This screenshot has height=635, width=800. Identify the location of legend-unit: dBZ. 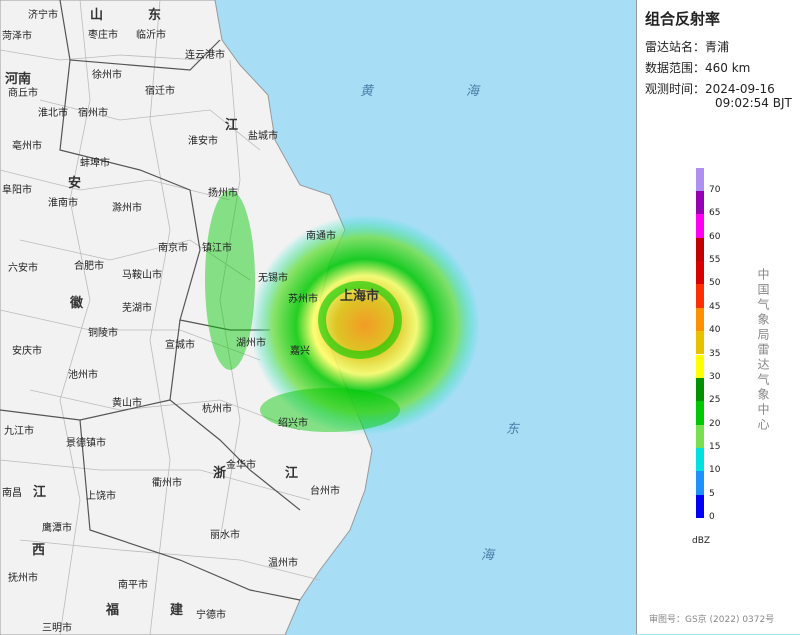
(701, 541).